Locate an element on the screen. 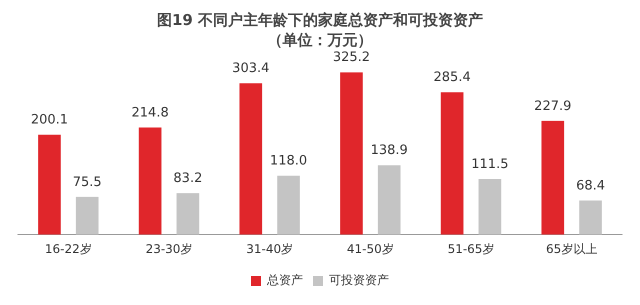 This screenshot has width=640, height=305. data-label: 200.1 is located at coordinates (49, 120).